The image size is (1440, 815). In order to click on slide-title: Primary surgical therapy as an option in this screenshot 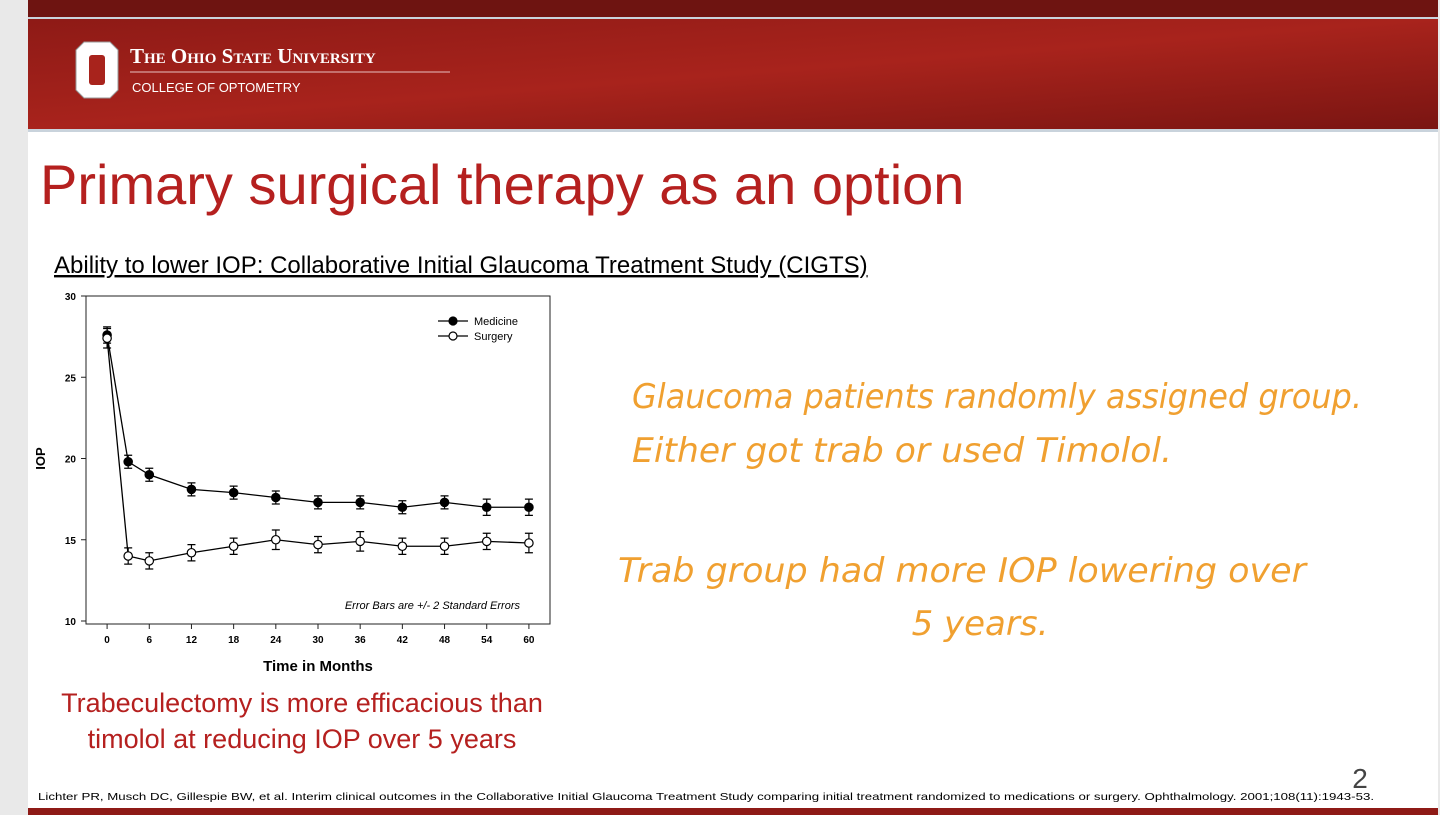, I will do `click(502, 184)`.